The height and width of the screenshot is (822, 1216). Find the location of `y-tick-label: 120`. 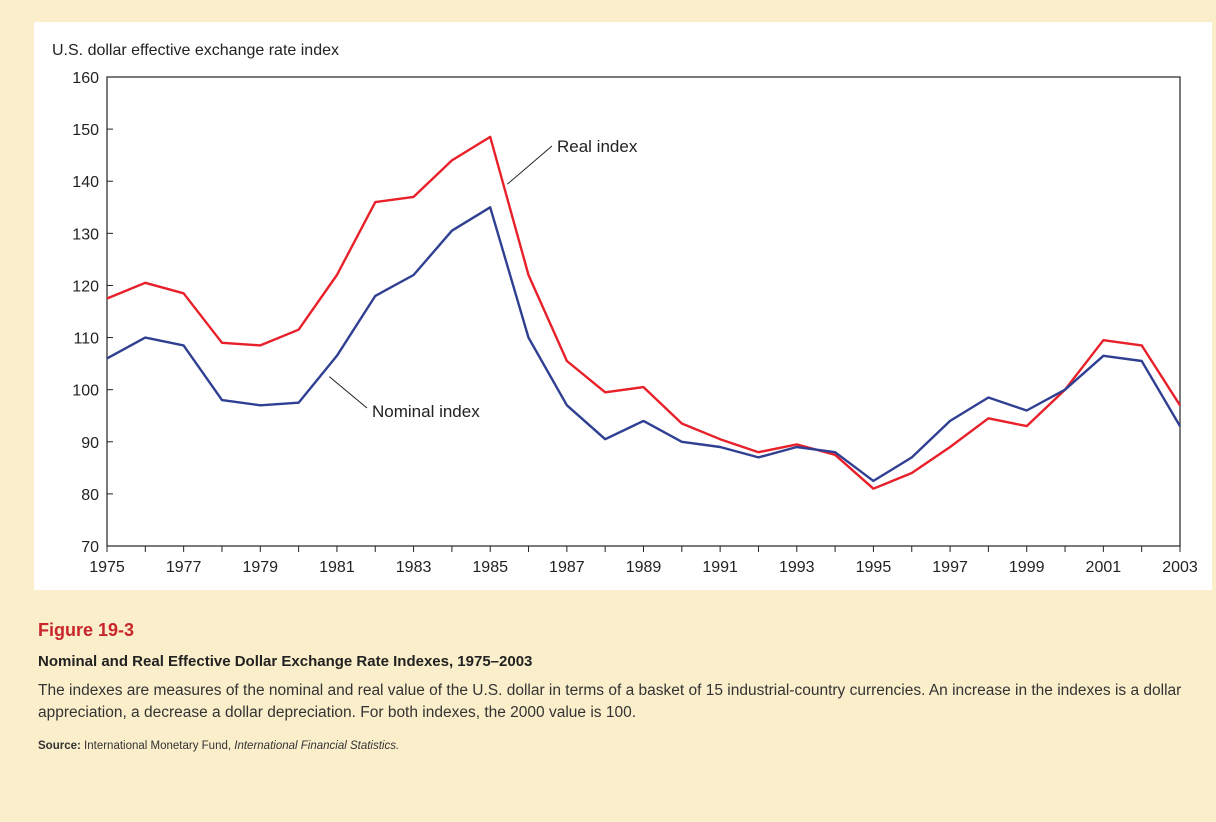

y-tick-label: 120 is located at coordinates (85, 286).